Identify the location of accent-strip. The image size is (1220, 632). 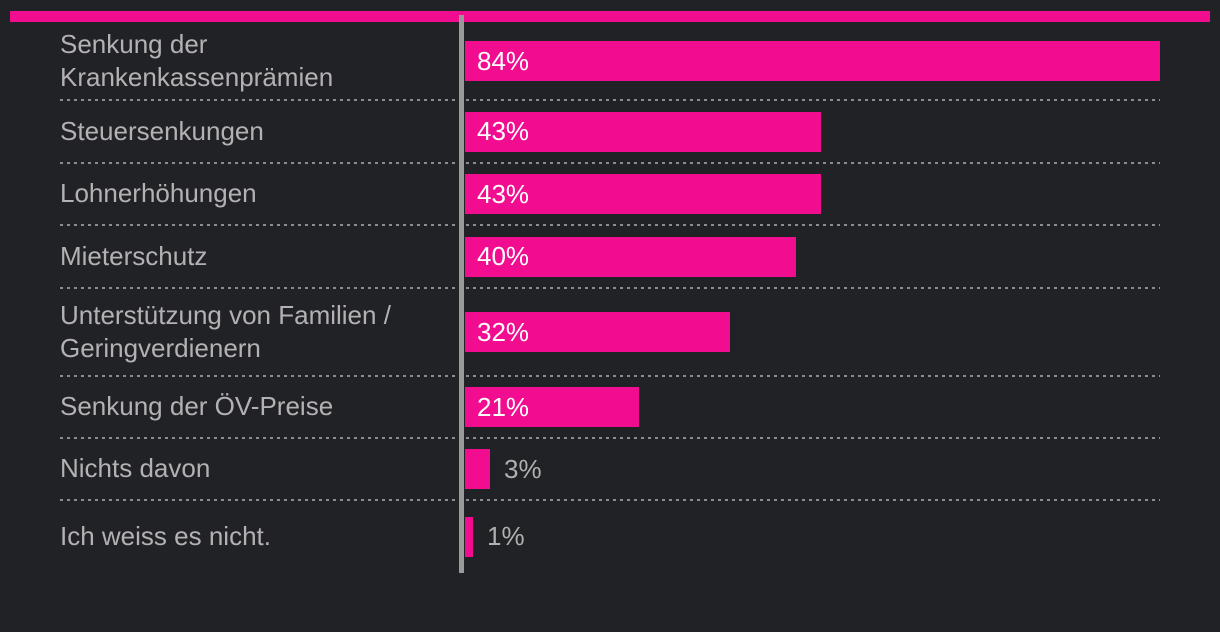
(610, 16).